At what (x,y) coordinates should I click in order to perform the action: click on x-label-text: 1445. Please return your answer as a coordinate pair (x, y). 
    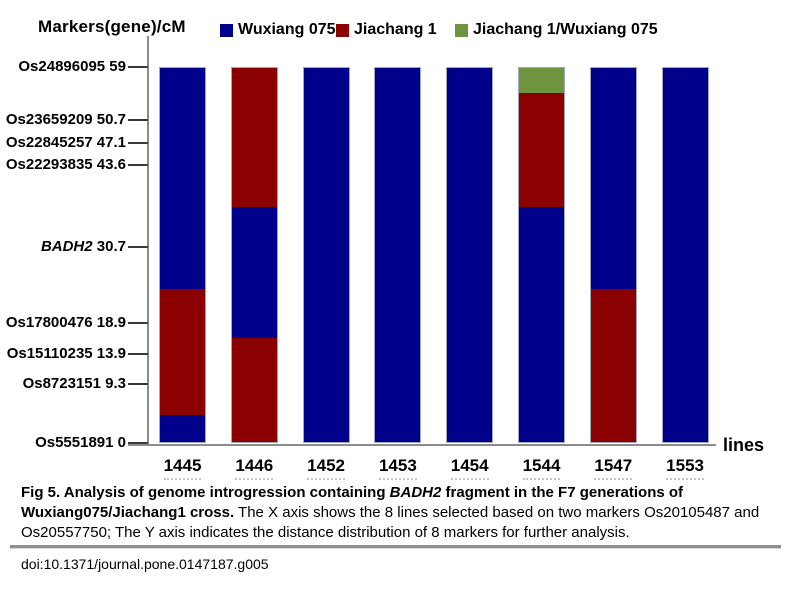
    Looking at the image, I should click on (182, 468).